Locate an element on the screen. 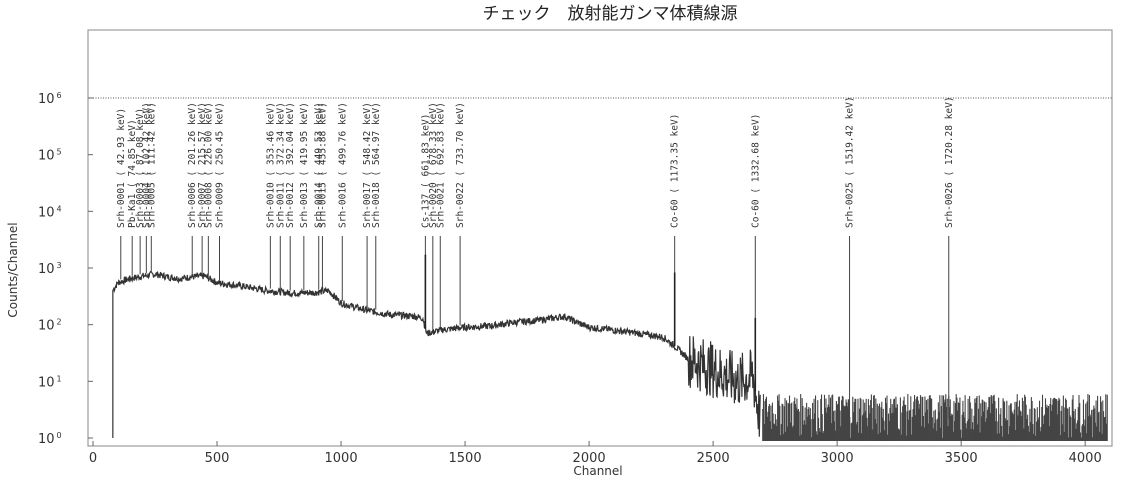 This screenshot has height=481, width=1122. y-tick-label: 10 1 is located at coordinates (50, 382).